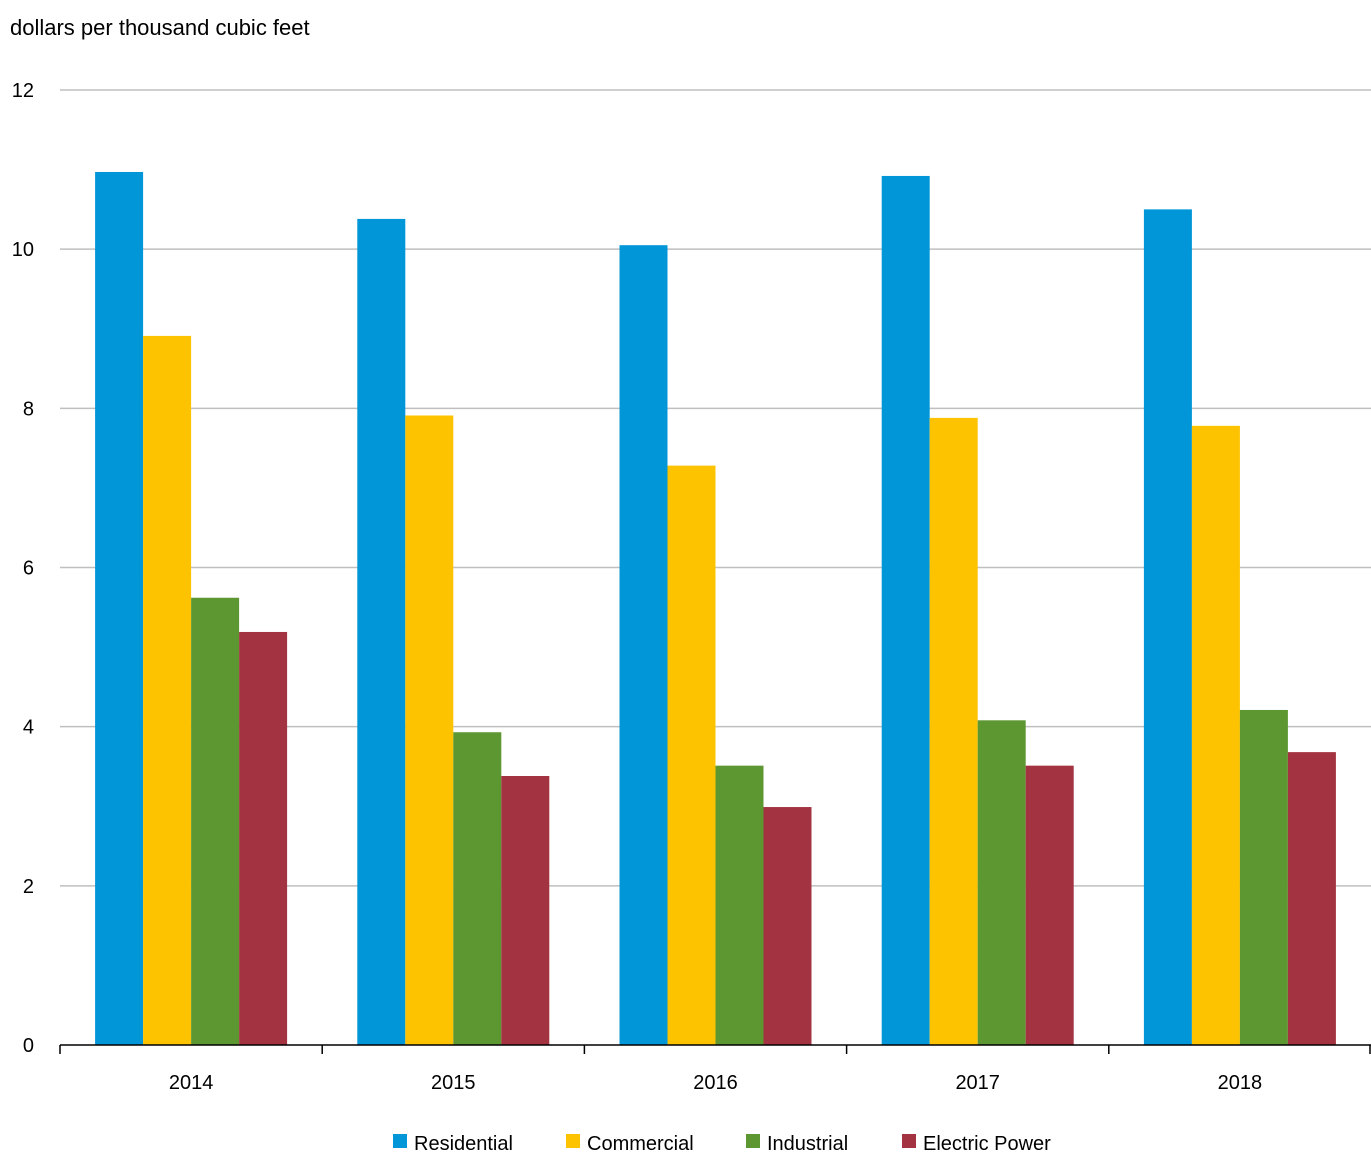 The width and height of the screenshot is (1371, 1154). I want to click on y-tick-label: 2, so click(28, 887).